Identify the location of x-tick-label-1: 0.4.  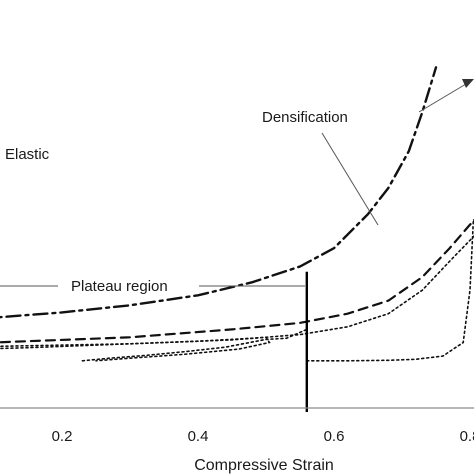
(198, 436).